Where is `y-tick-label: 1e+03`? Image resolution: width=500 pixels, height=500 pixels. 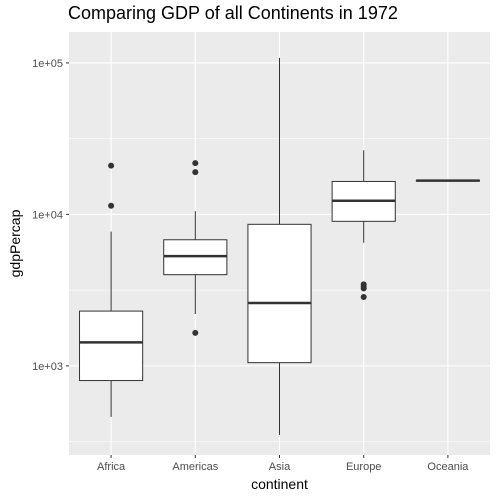 y-tick-label: 1e+03 is located at coordinates (47, 367).